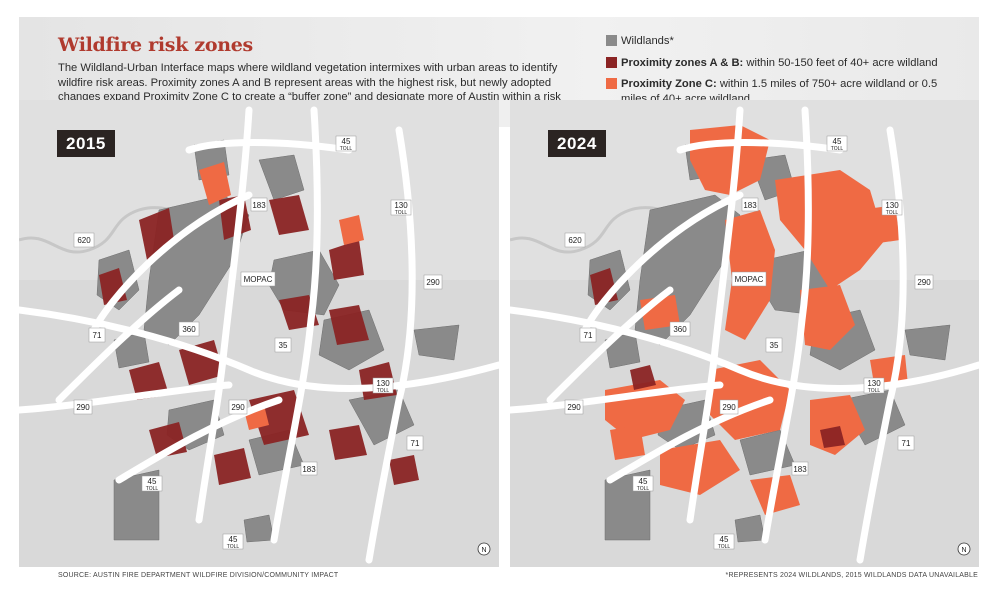 This screenshot has width=1000, height=596. Describe the element at coordinates (155, 45) in the screenshot. I see `page-title: Wildfire risk zones` at that location.